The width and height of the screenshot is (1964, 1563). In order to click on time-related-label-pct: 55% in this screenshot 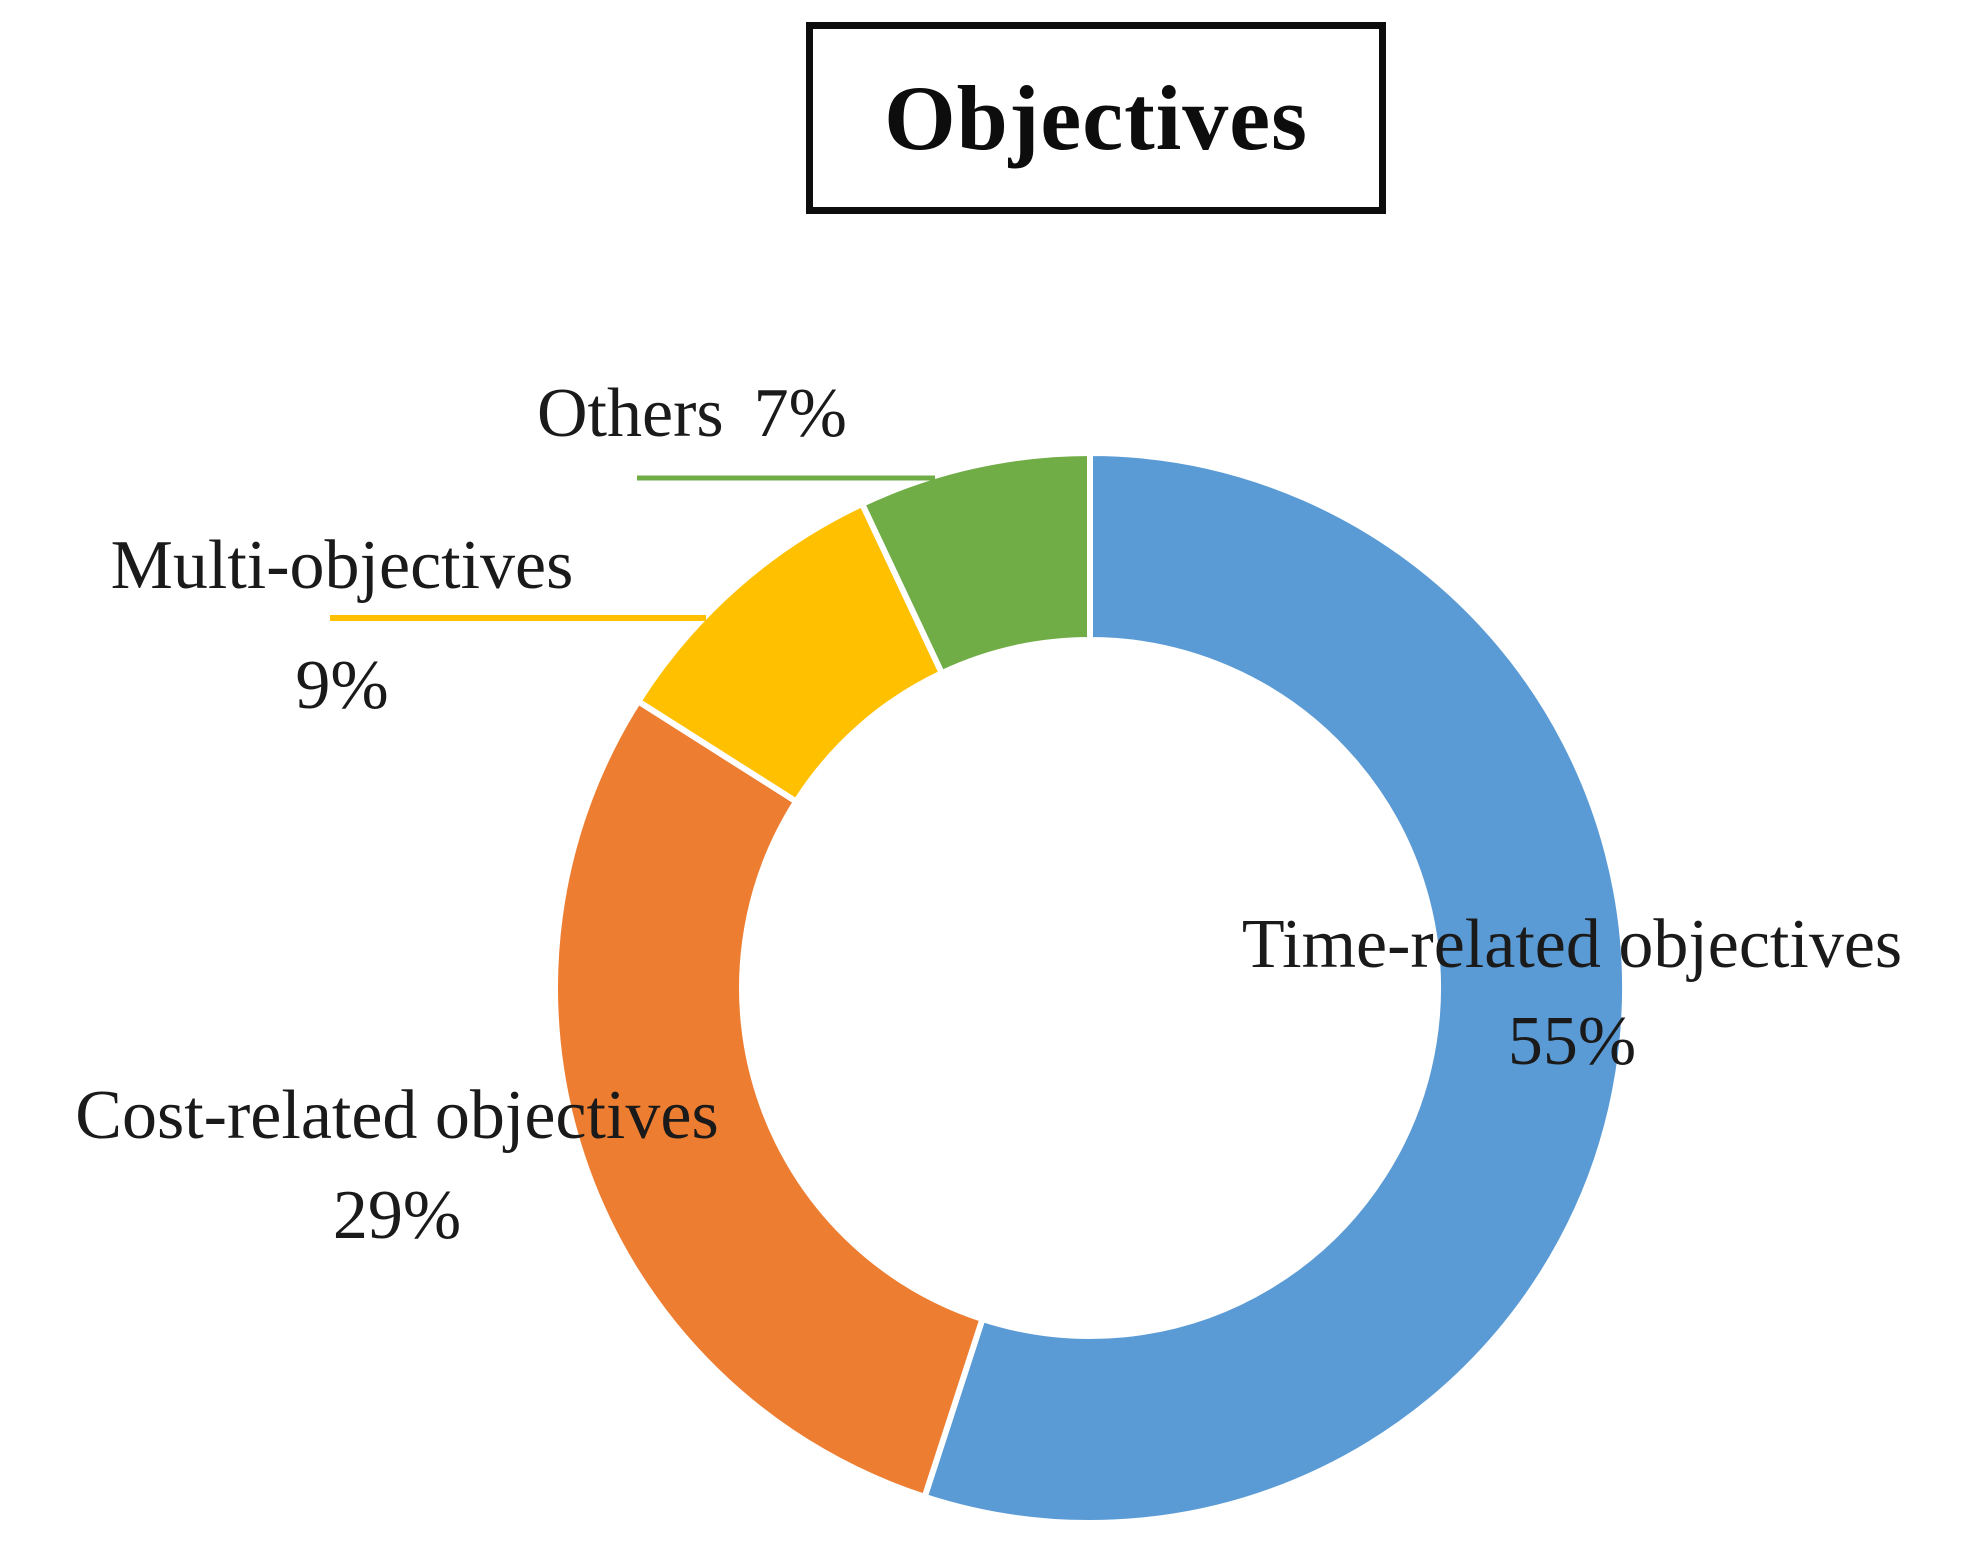, I will do `click(1572, 1041)`.